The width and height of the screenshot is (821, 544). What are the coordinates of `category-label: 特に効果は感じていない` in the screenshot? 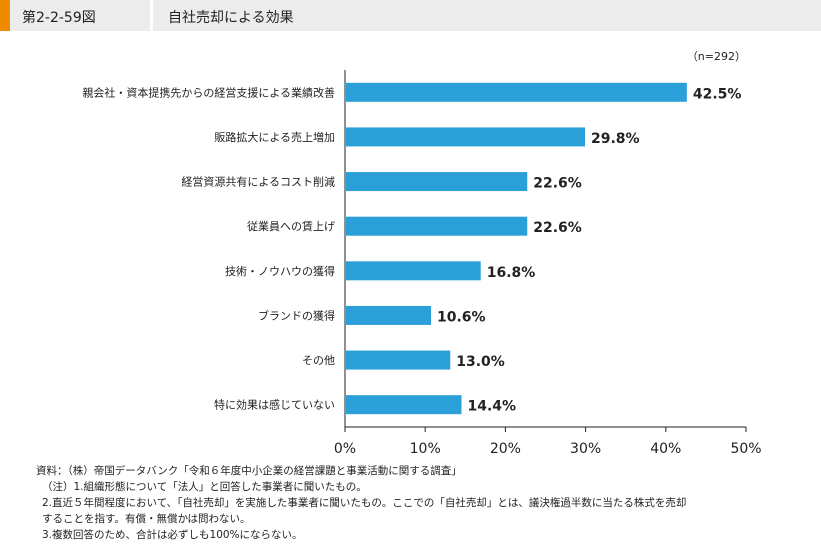 It's located at (274, 405).